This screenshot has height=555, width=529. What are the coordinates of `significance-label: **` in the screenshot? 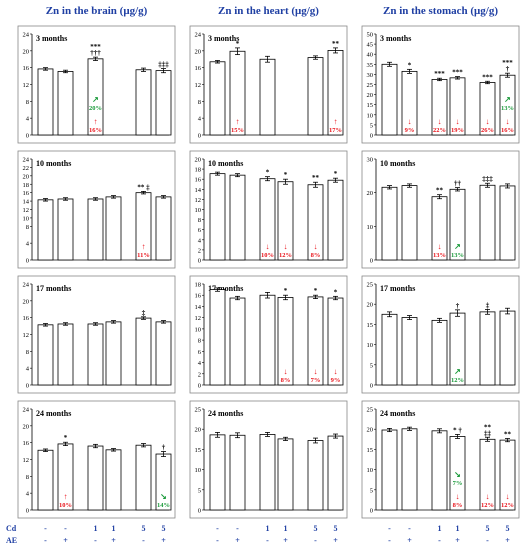 It's located at (508, 434).